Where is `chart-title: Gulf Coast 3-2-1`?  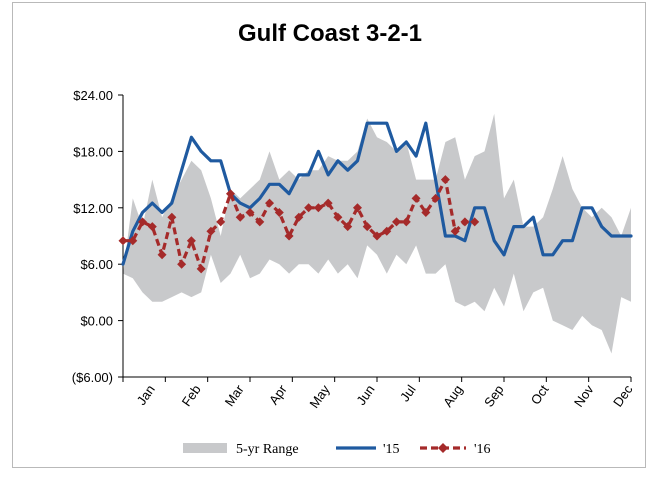 chart-title: Gulf Coast 3-2-1 is located at coordinates (330, 33).